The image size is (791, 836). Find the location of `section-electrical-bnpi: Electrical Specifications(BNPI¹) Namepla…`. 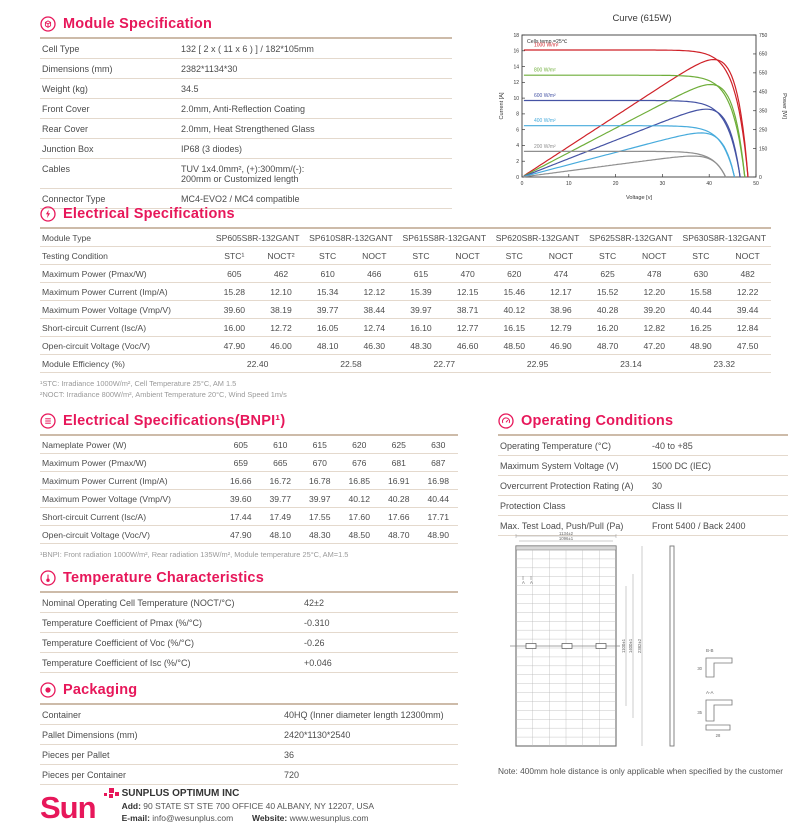

section-electrical-bnpi: Electrical Specifications(BNPI¹) Namepla… is located at coordinates (249, 486).